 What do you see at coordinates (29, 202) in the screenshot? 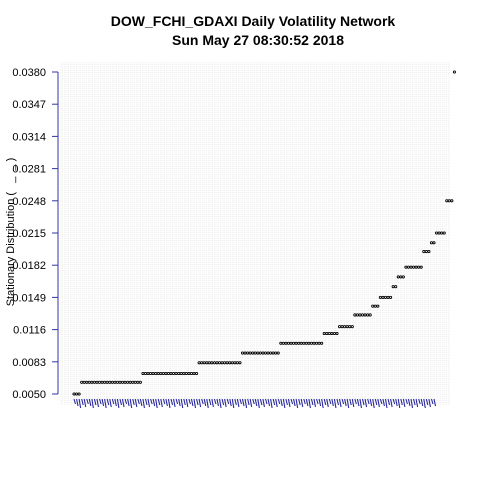
I see `y-tick-label: 0.0248` at bounding box center [29, 202].